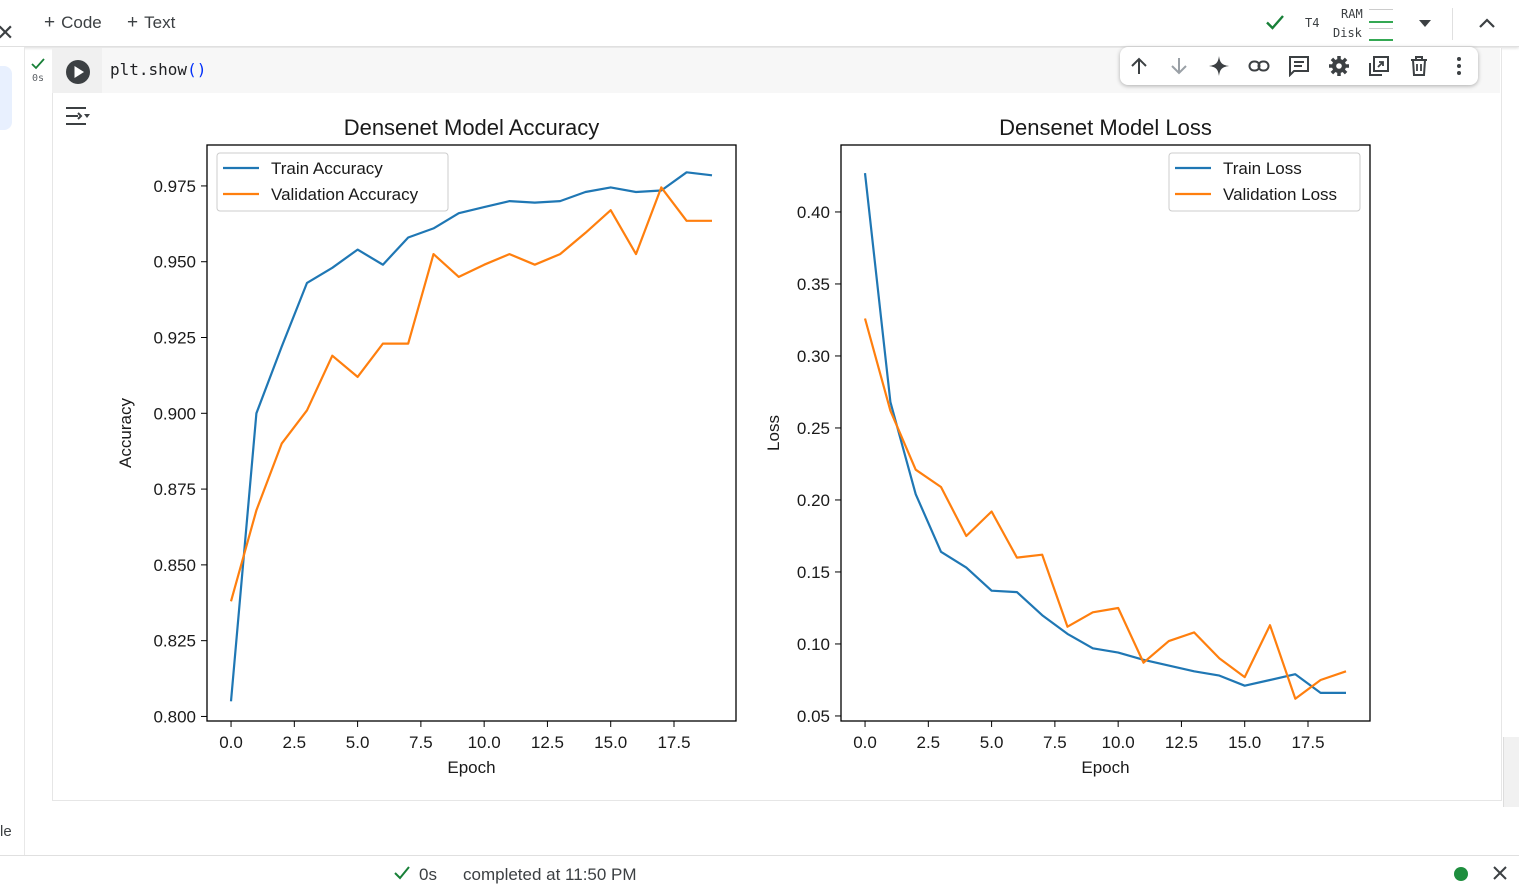  I want to click on chart-1-ytick-label: 0.800, so click(174, 716).